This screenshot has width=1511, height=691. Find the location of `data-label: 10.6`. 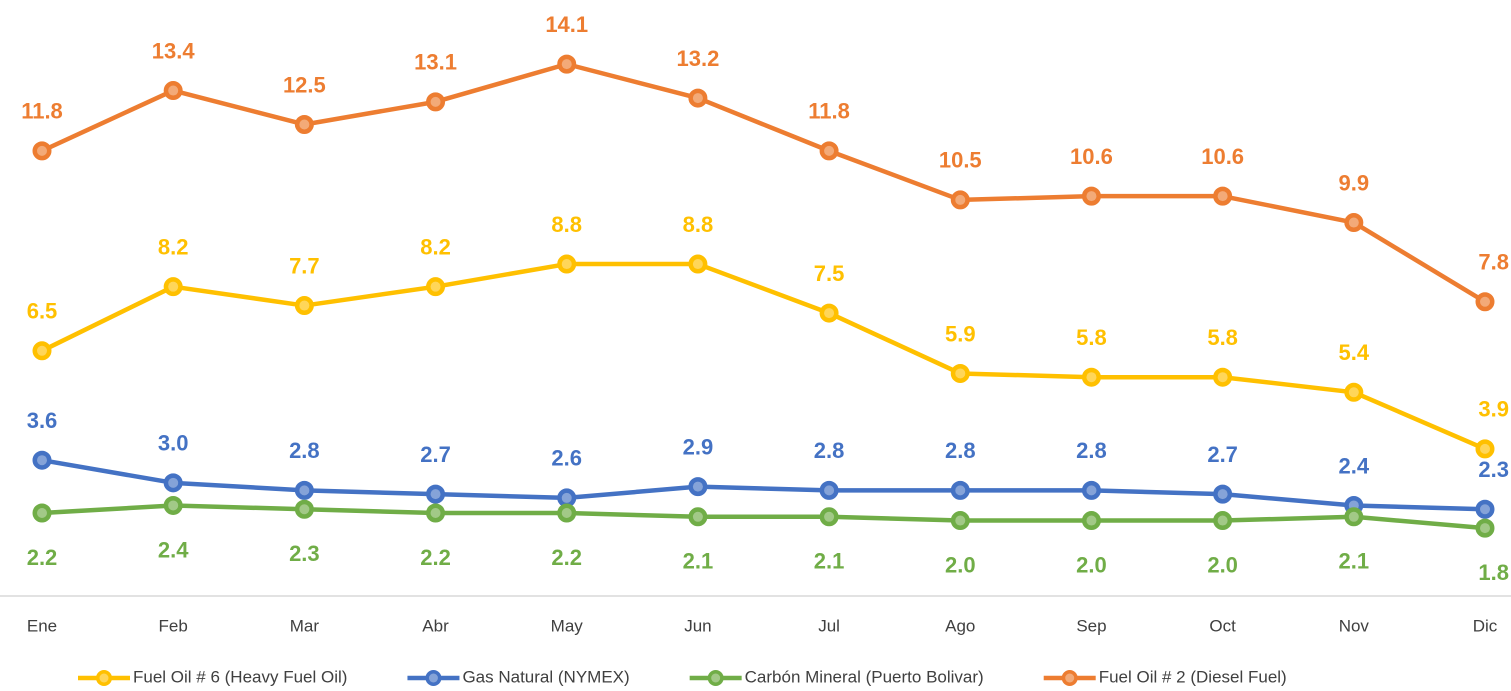

data-label: 10.6 is located at coordinates (1091, 156).